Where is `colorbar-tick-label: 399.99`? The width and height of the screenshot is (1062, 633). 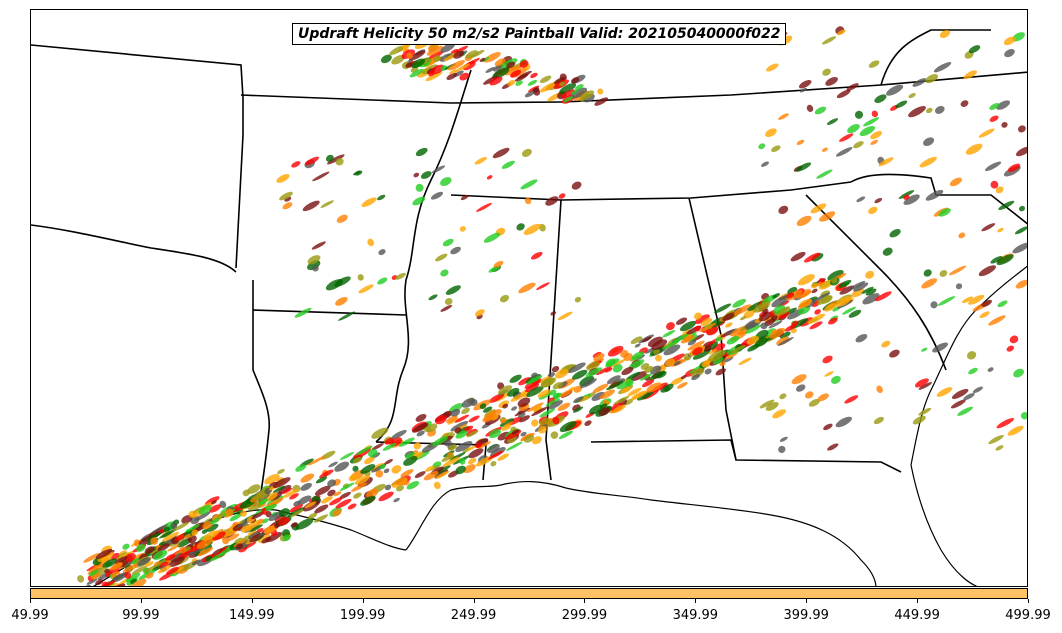
colorbar-tick-label: 399.99 is located at coordinates (806, 615).